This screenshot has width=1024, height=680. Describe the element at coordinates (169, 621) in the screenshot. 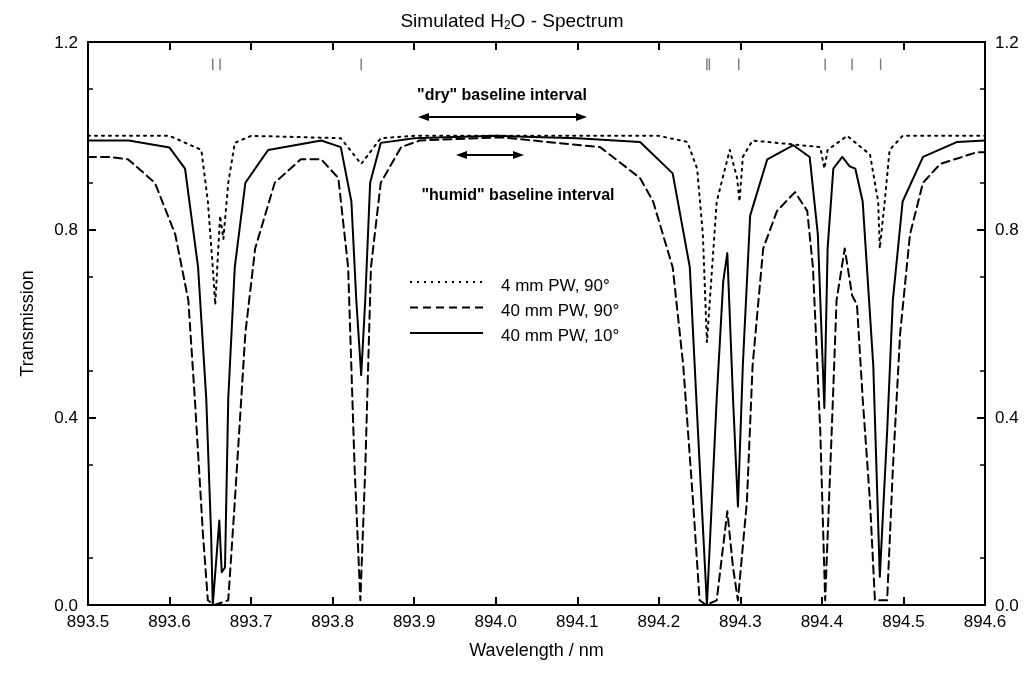

I see `x-tick-label: 893.6` at that location.